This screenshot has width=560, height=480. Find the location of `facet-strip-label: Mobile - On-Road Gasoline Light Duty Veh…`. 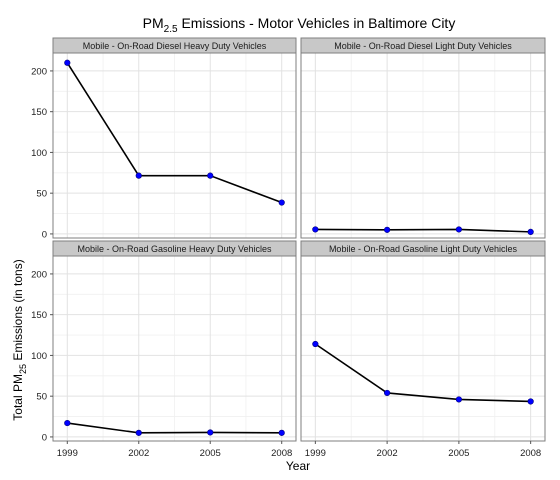

facet-strip-label: Mobile - On-Road Gasoline Light Duty Veh… is located at coordinates (423, 249).